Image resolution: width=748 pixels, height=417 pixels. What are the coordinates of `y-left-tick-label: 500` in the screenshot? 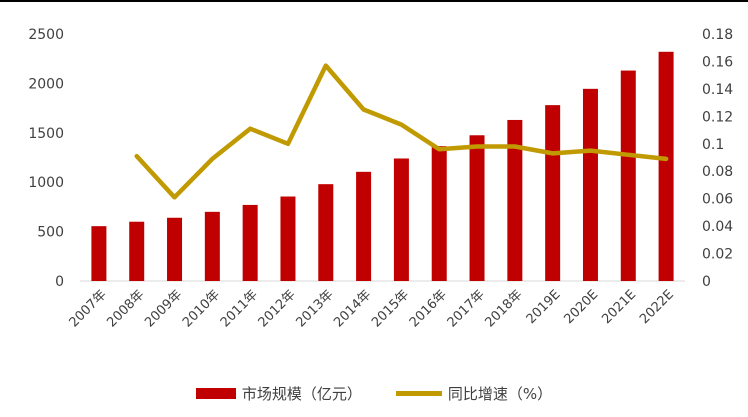 It's located at (50, 233).